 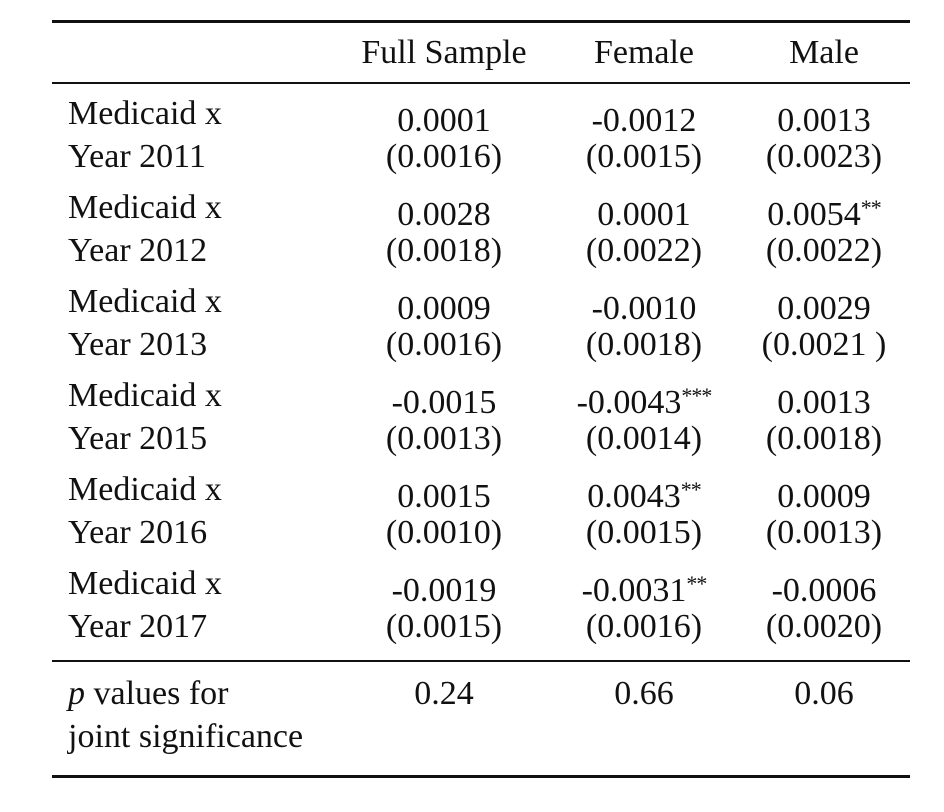 What do you see at coordinates (824, 626) in the screenshot?
I see `se-male: (0.0020)` at bounding box center [824, 626].